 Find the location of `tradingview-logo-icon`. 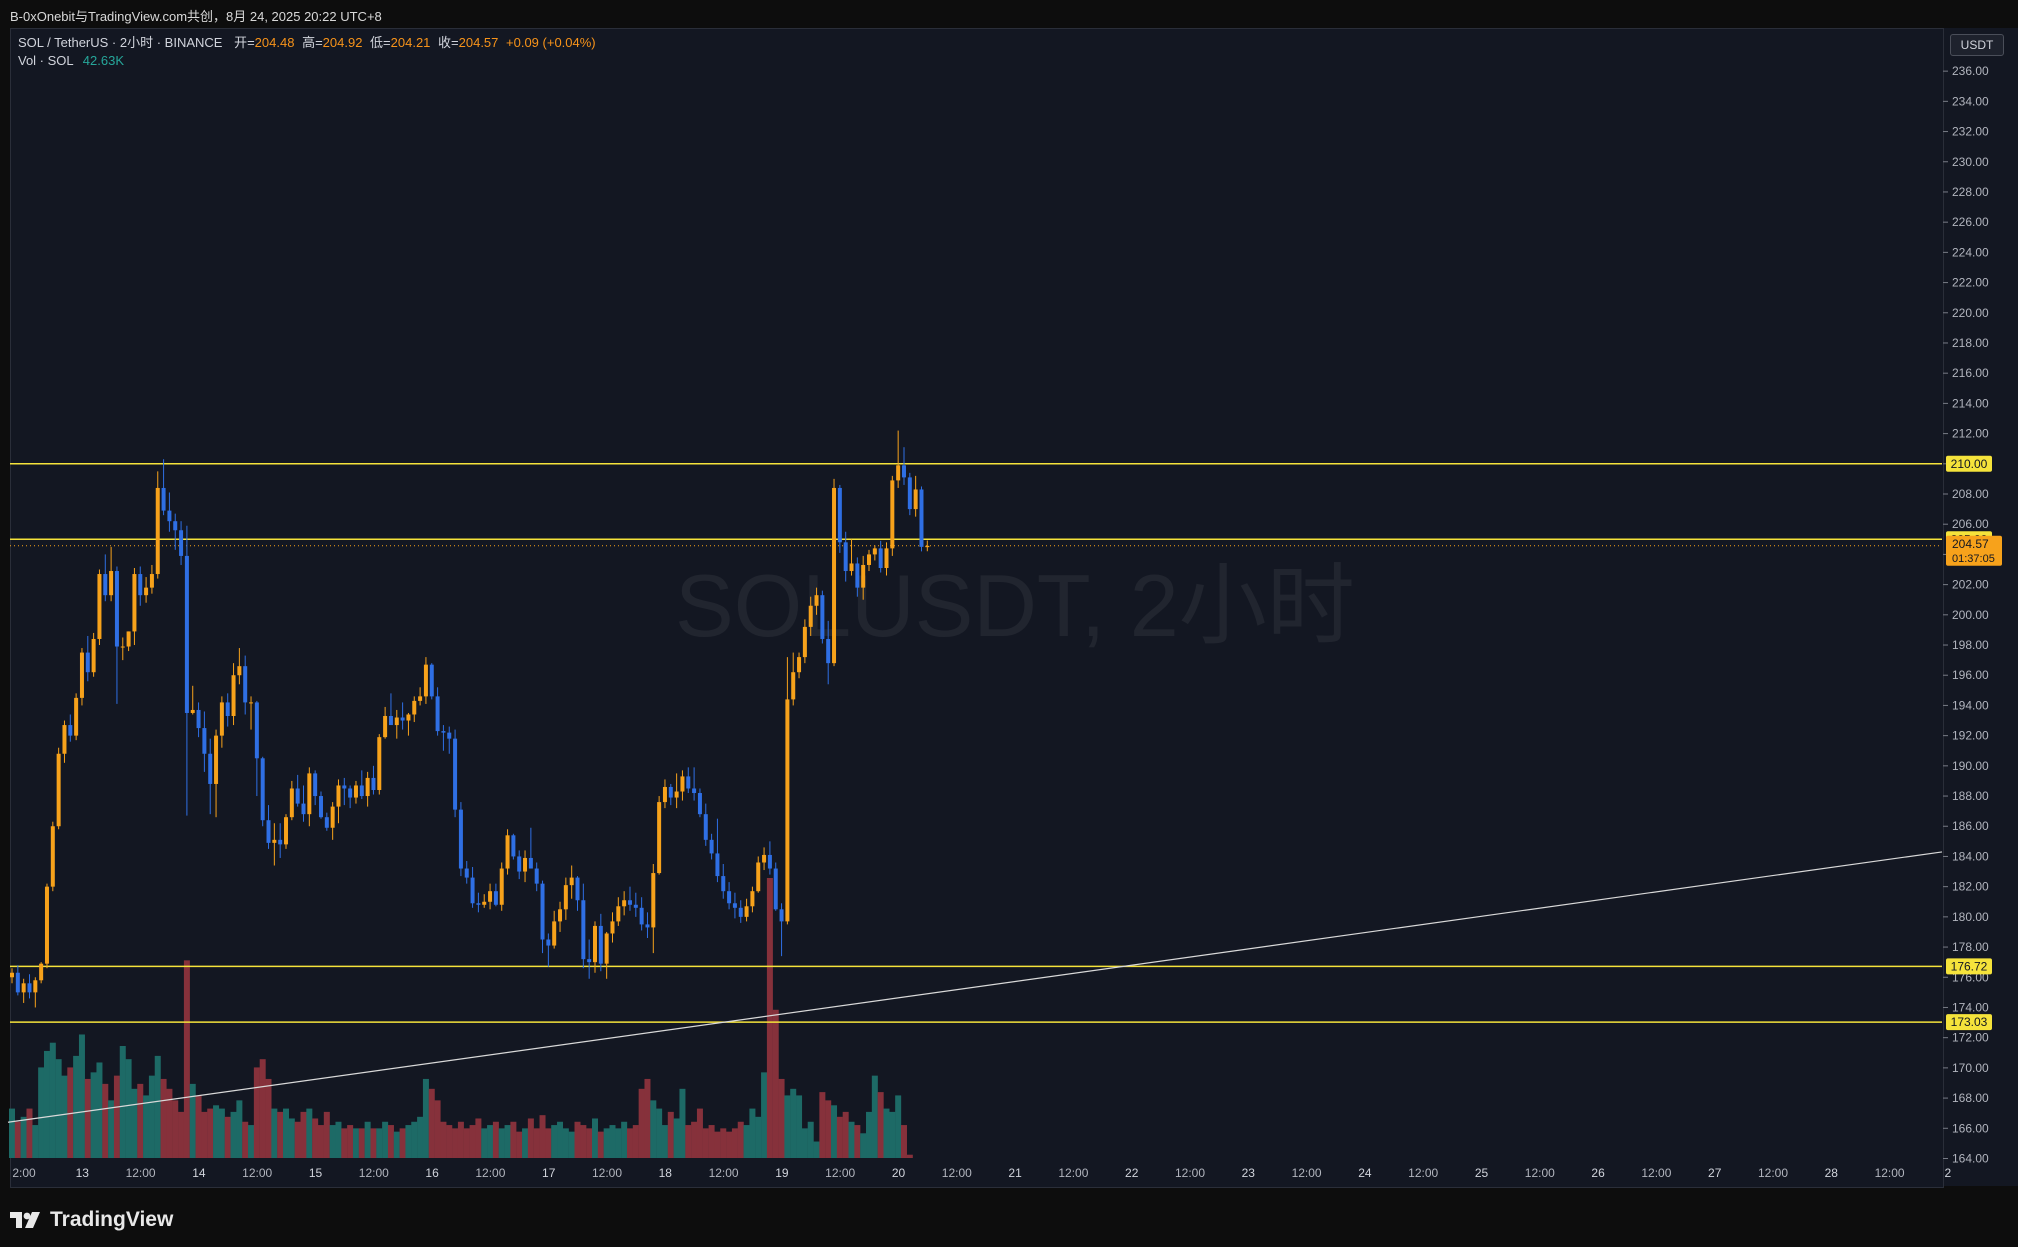

tradingview-logo-icon is located at coordinates (25, 1220).